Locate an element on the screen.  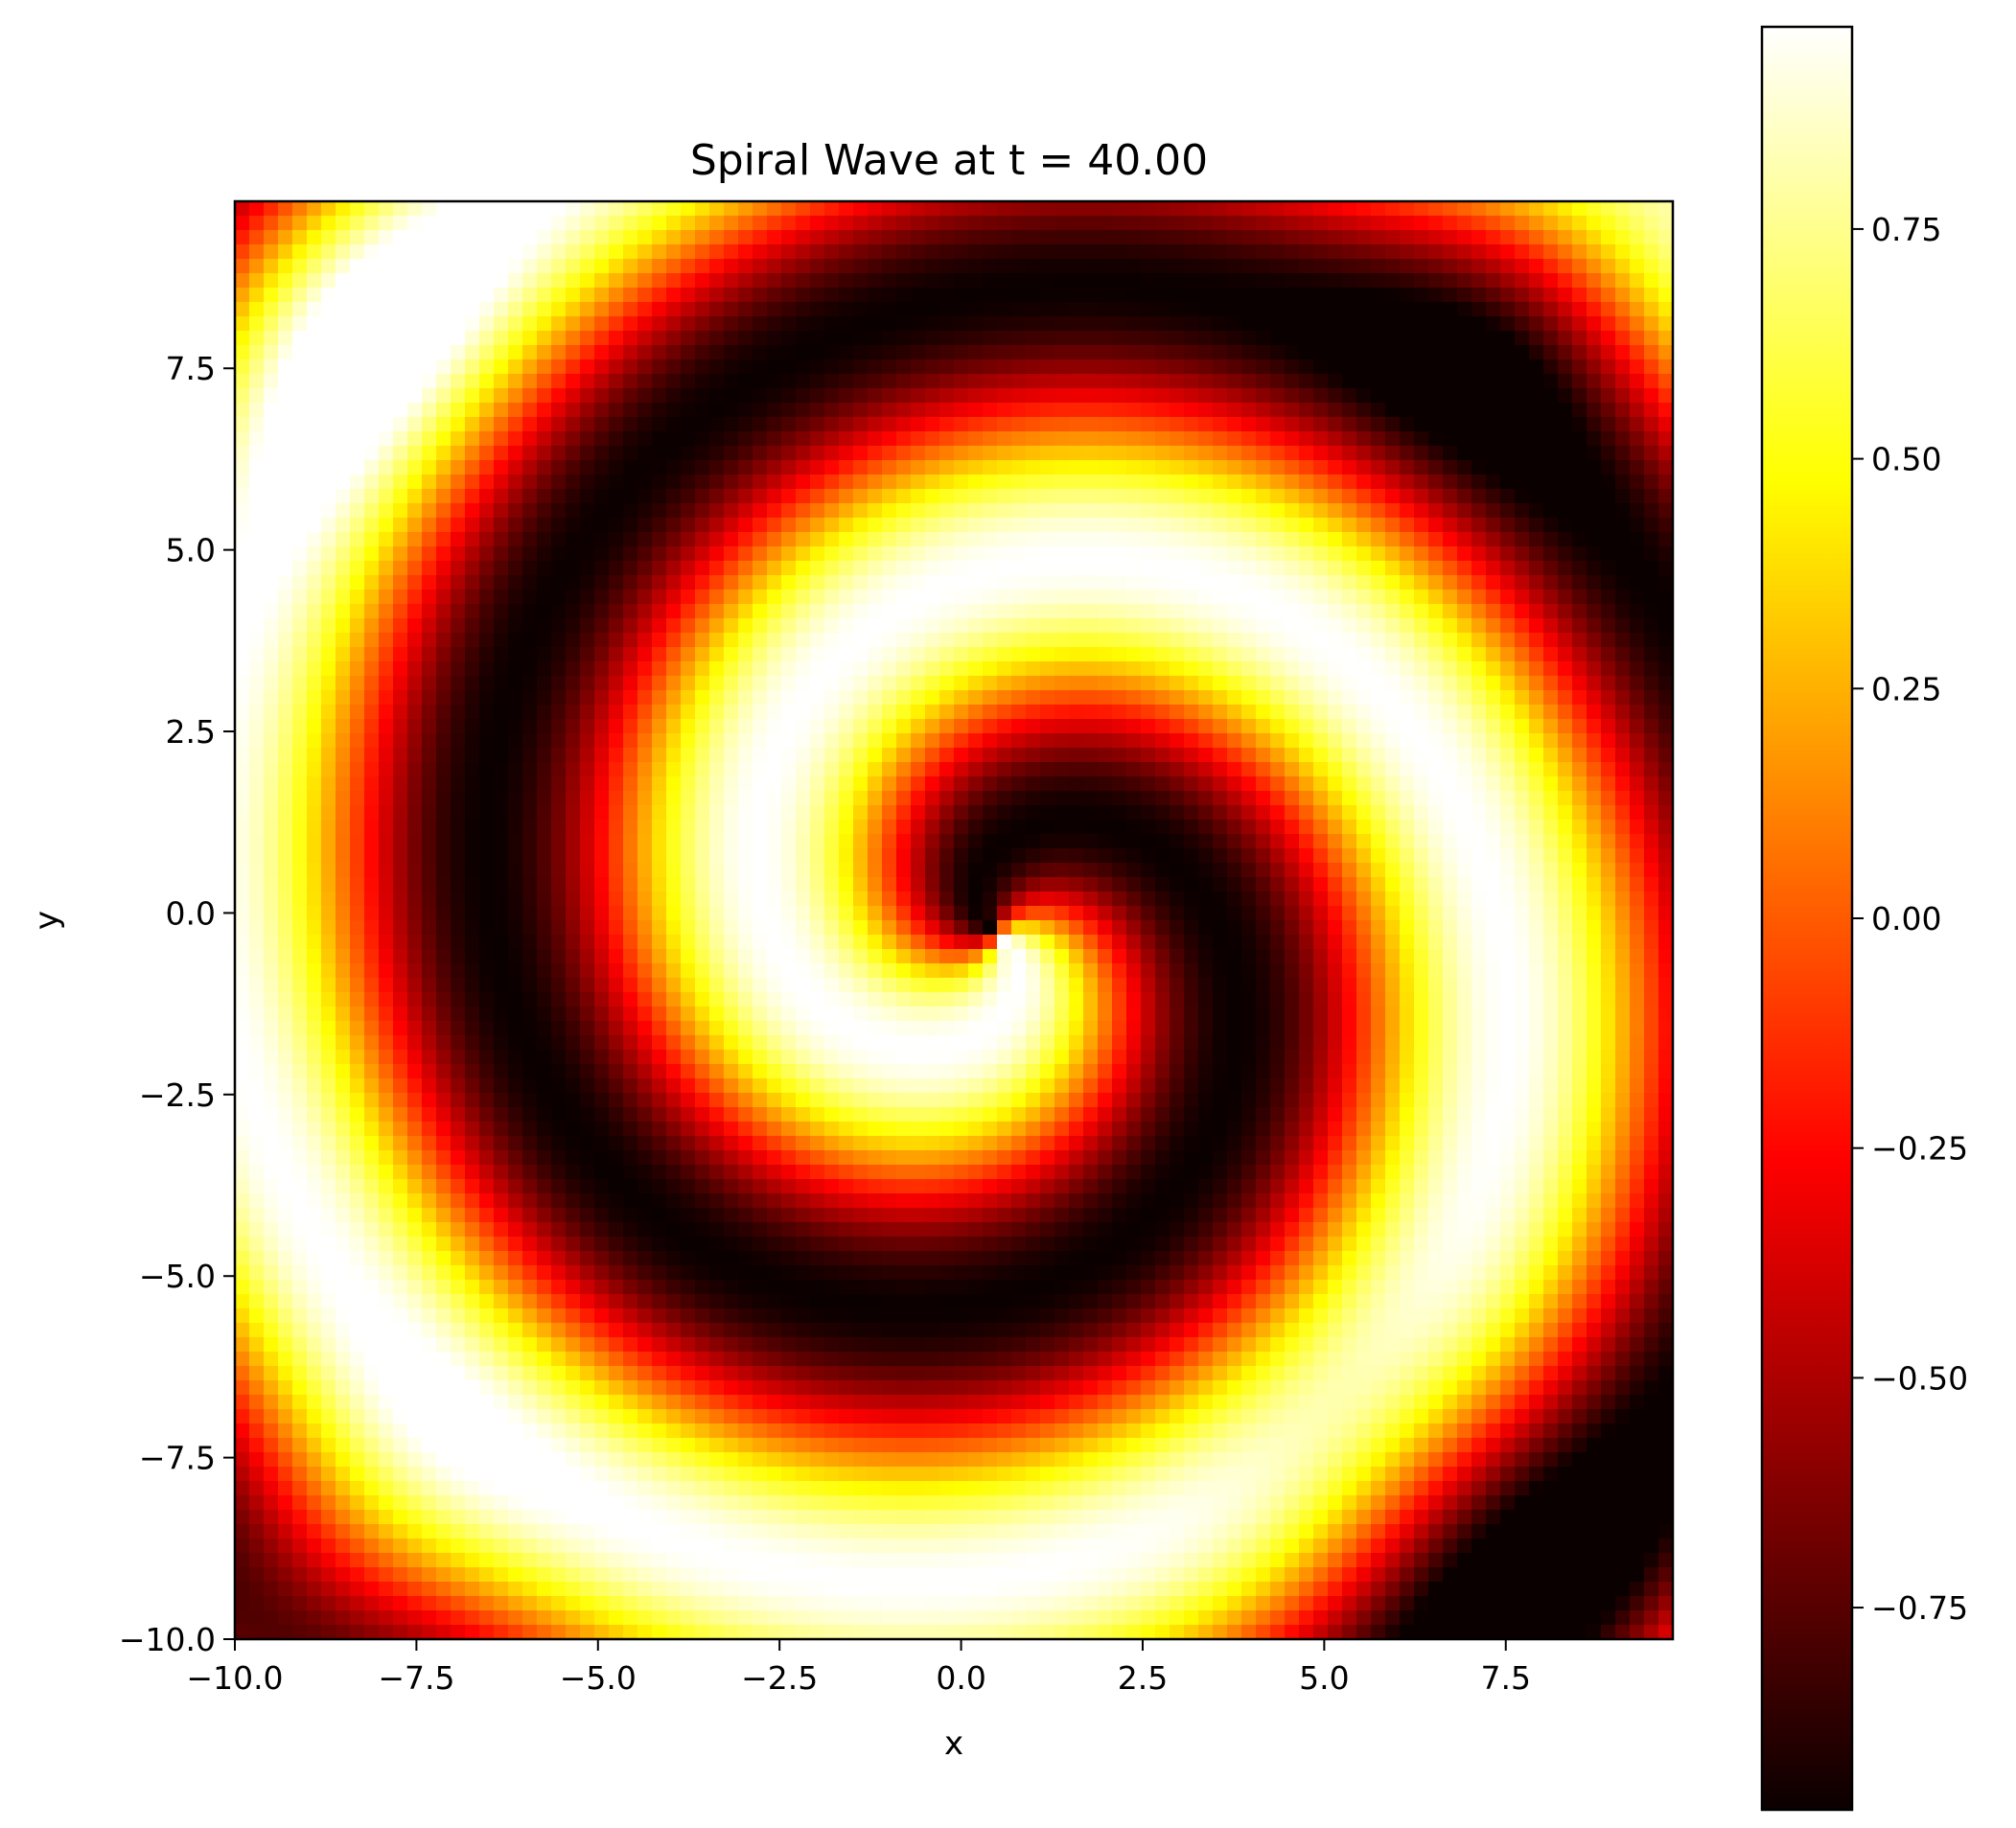
colorbar-tick-label: −0.25 is located at coordinates (1919, 1149).